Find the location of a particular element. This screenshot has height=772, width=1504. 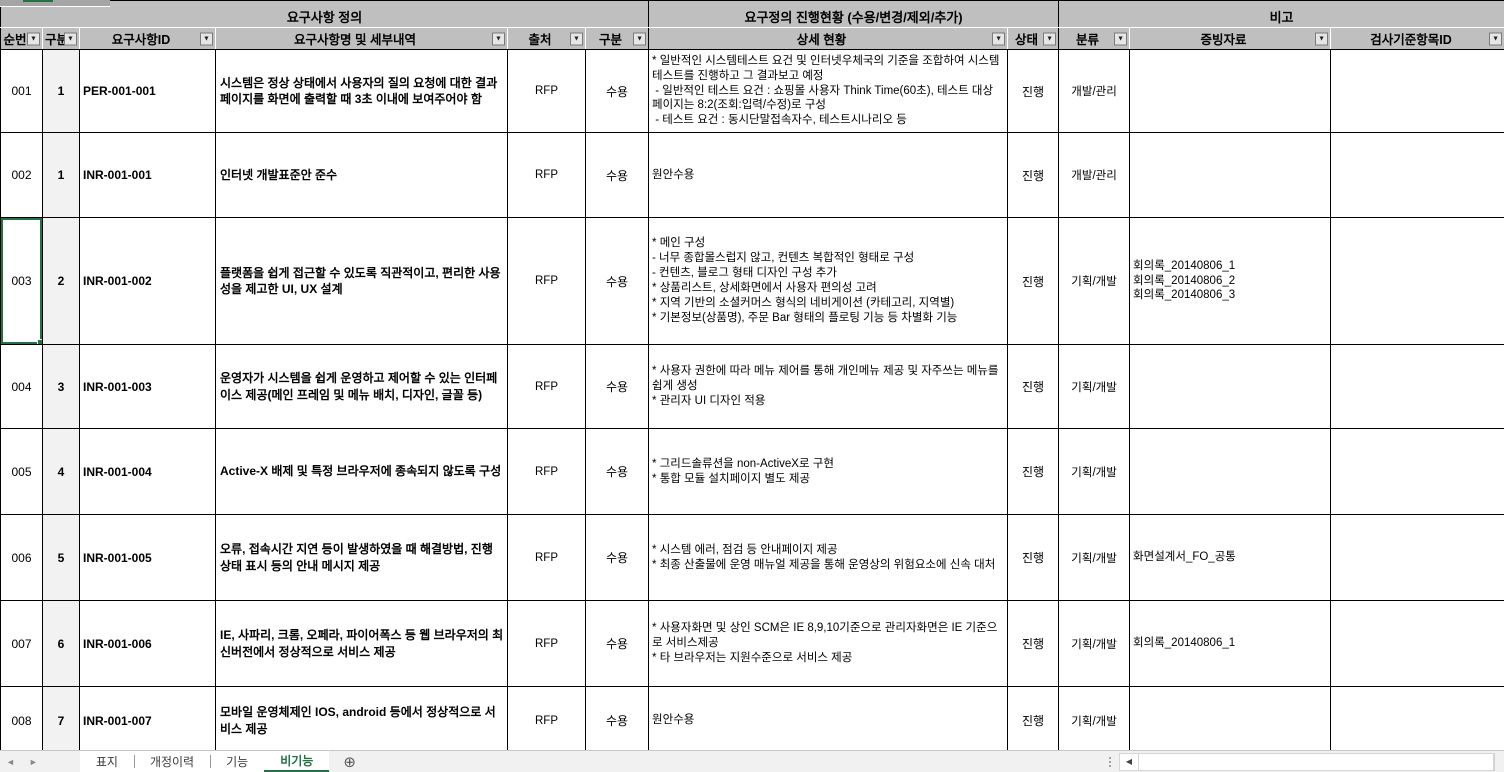

column-header-group-no: 구분 ▼ is located at coordinates (61, 38).